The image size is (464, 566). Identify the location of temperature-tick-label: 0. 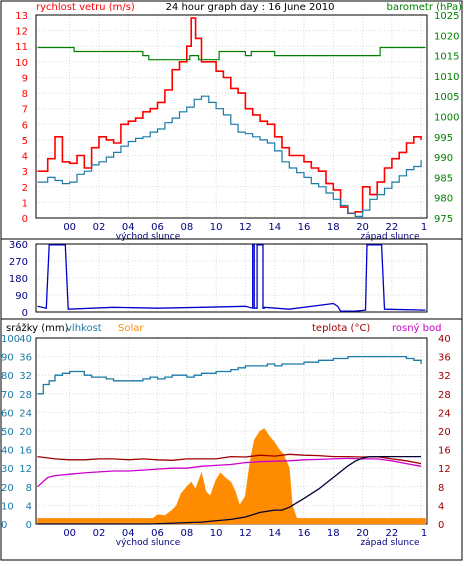
(441, 525).